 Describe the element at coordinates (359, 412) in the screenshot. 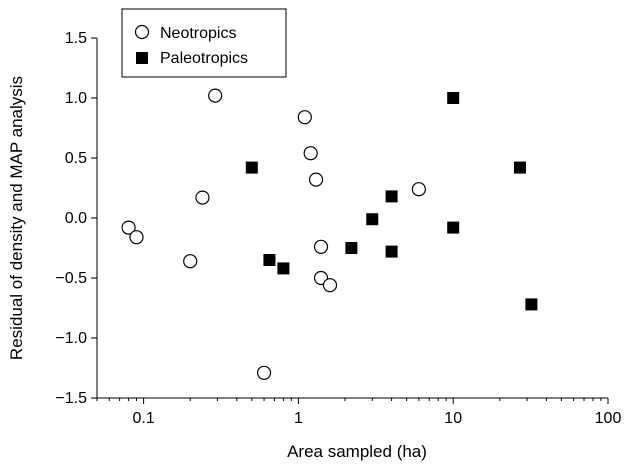

I see `x-axis: 0.1 1 10 100` at that location.